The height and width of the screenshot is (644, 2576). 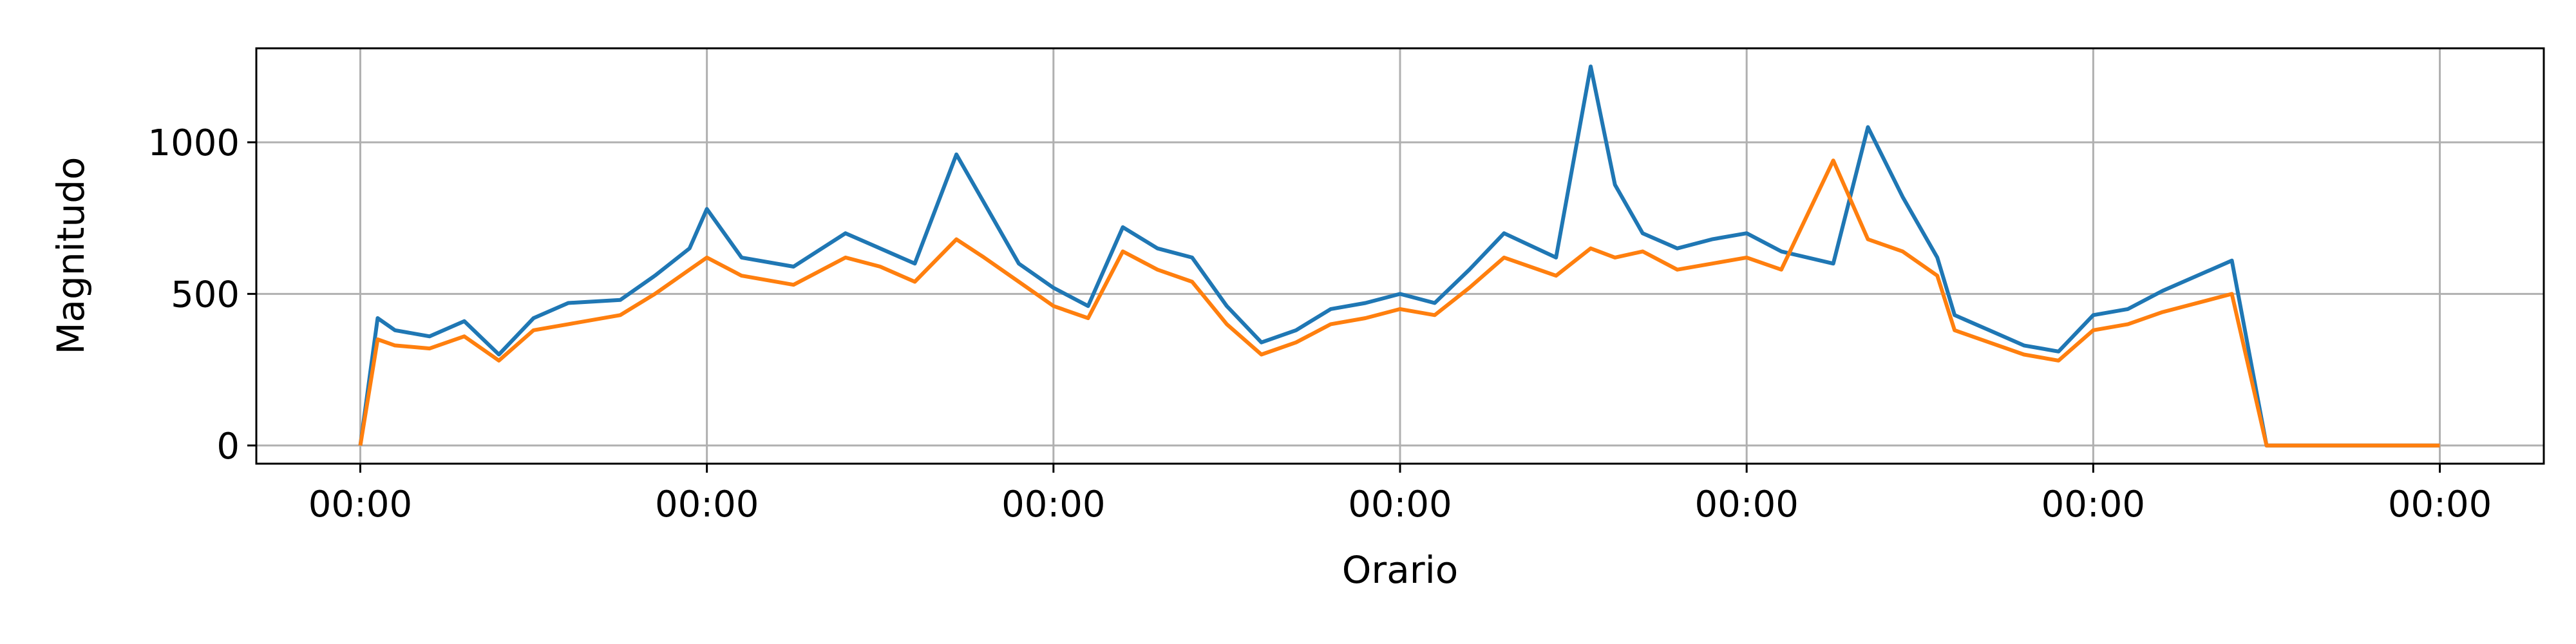 I want to click on y-tick-label: 500, so click(x=206, y=295).